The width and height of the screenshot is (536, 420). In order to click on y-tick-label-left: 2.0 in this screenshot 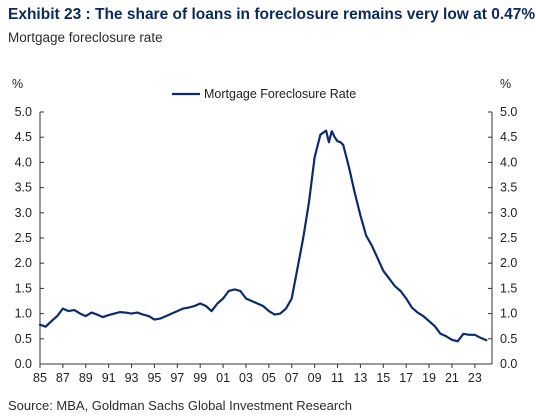, I will do `click(23, 263)`.